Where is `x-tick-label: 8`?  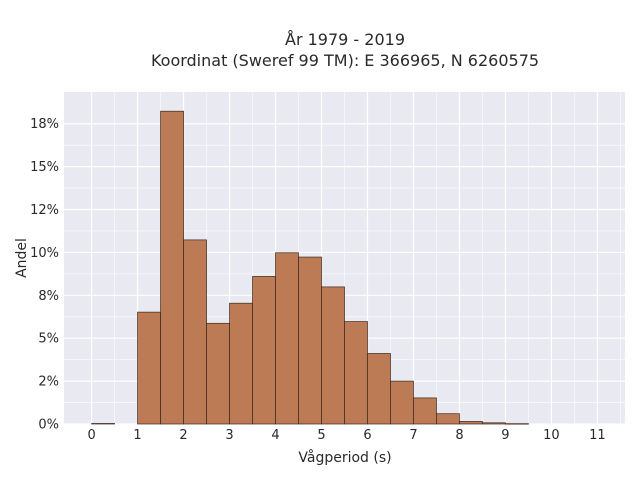 x-tick-label: 8 is located at coordinates (459, 435).